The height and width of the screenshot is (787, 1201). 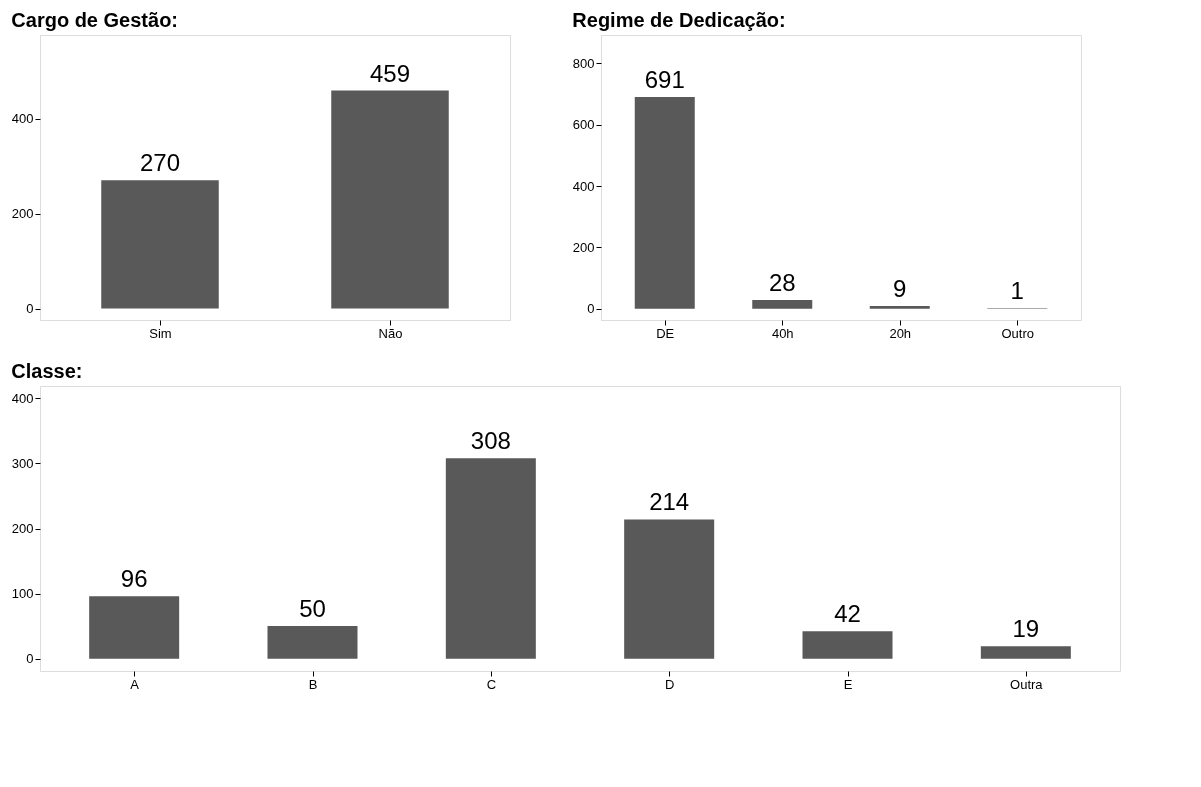 What do you see at coordinates (160, 333) in the screenshot?
I see `x-tick-label: Sim` at bounding box center [160, 333].